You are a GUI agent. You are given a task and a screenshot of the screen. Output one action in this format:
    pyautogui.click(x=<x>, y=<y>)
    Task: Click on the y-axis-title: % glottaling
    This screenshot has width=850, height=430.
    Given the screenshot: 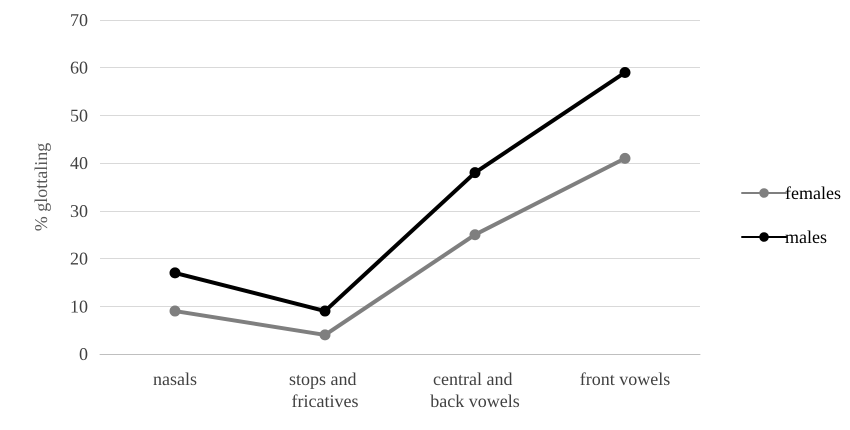 What is the action you would take?
    pyautogui.click(x=41, y=187)
    